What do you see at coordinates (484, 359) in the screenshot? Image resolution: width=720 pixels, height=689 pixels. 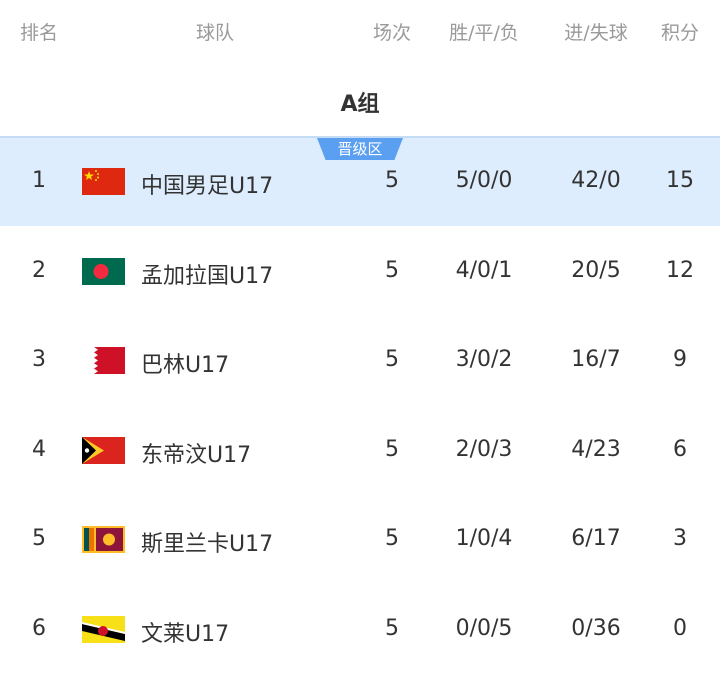 I see `wdl: 3/0/2` at bounding box center [484, 359].